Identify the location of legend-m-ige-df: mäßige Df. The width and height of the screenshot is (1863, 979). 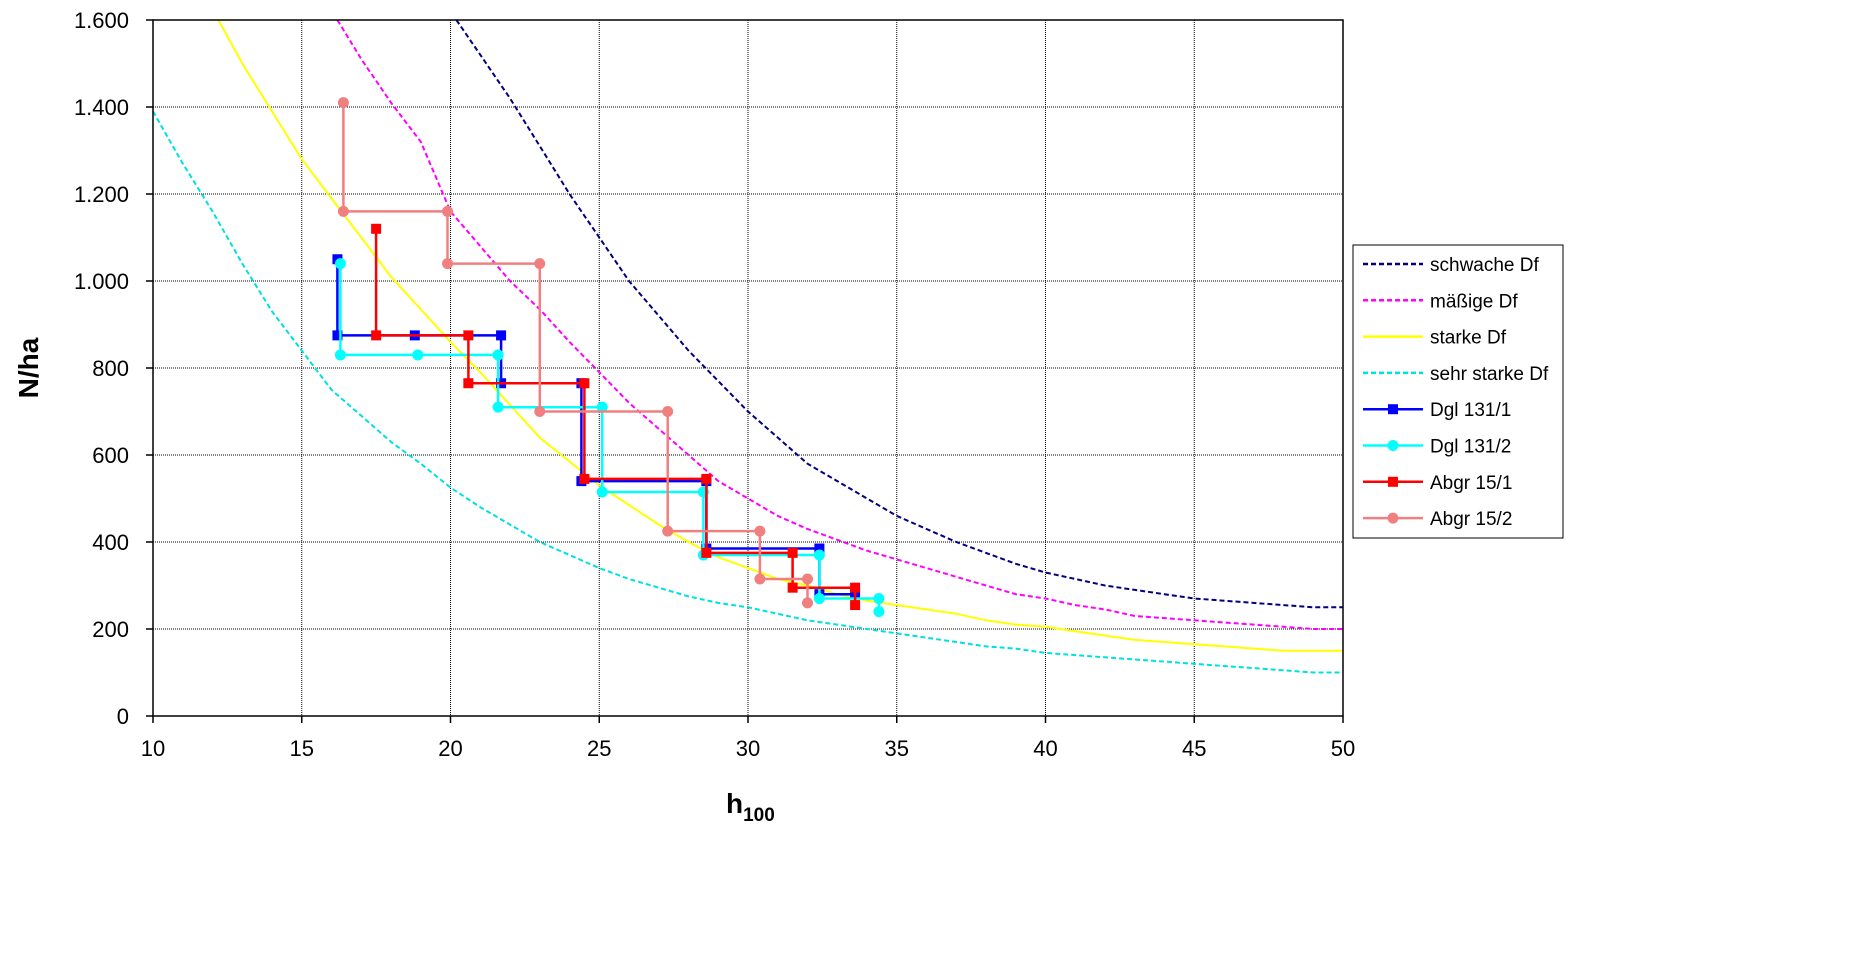
(1440, 301).